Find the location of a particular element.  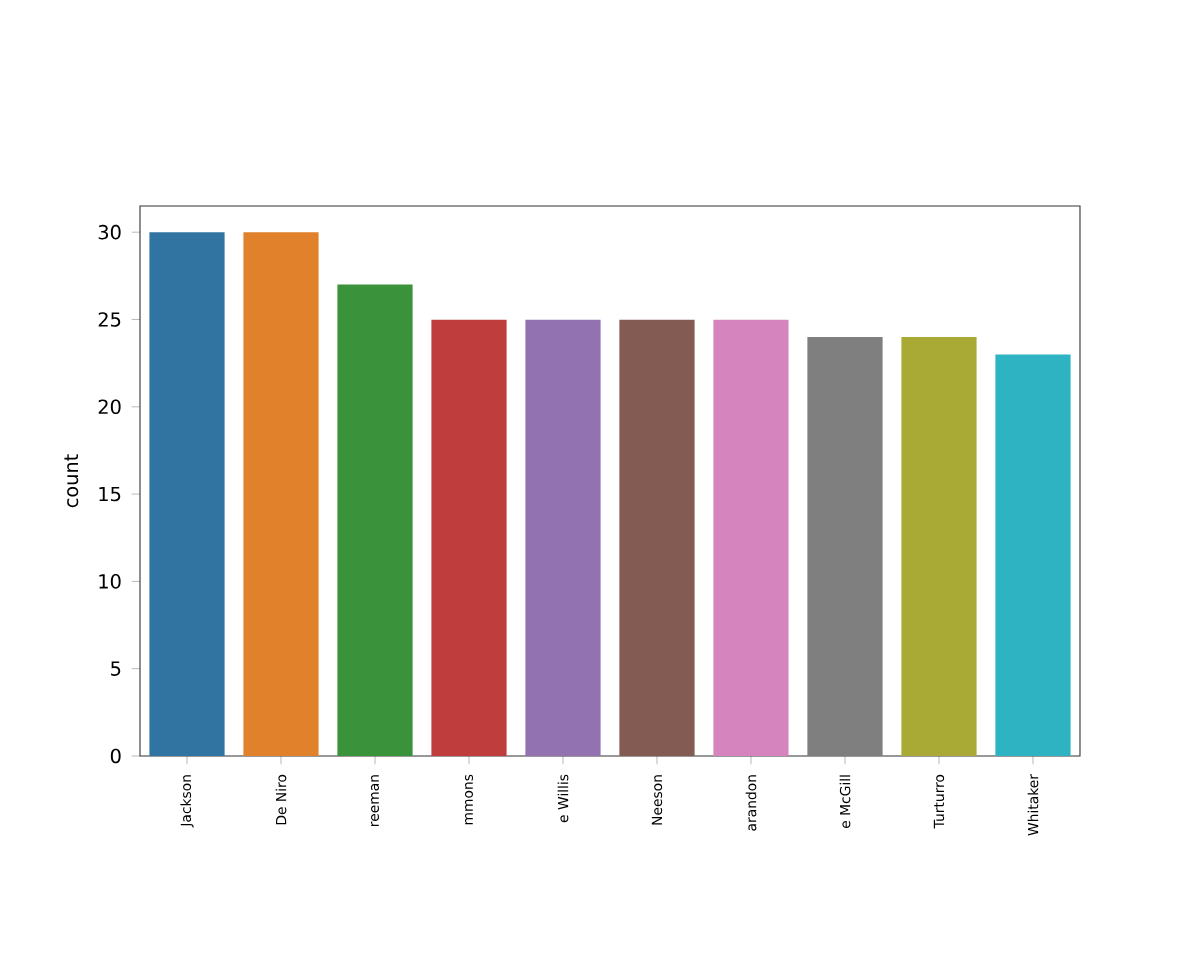

y-axis-title: count is located at coordinates (71, 481).